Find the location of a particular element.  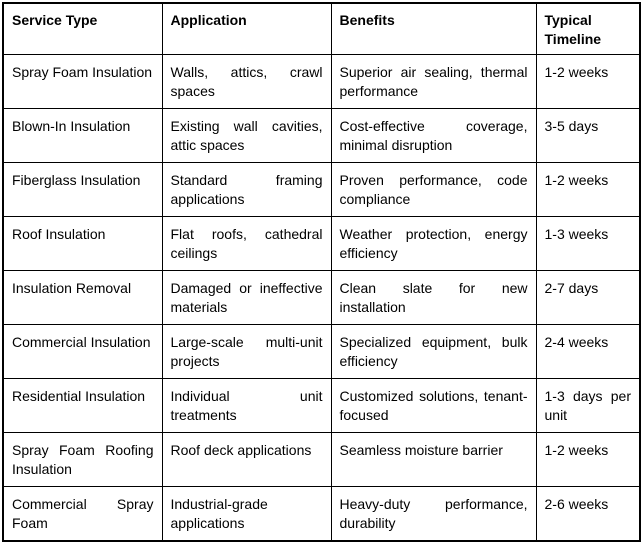

table-cell-application: Industrial-grade applications is located at coordinates (246, 514).